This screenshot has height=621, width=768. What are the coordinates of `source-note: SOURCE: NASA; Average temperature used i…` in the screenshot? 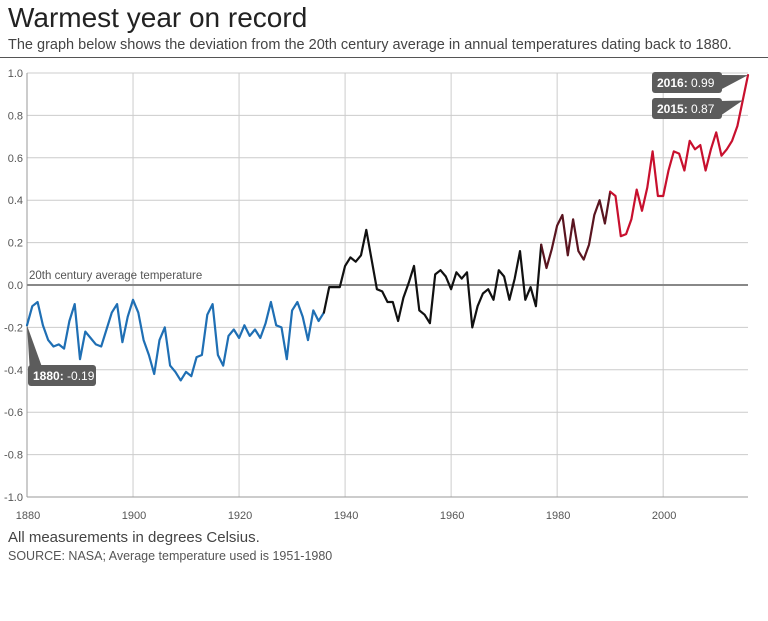 It's located at (170, 556).